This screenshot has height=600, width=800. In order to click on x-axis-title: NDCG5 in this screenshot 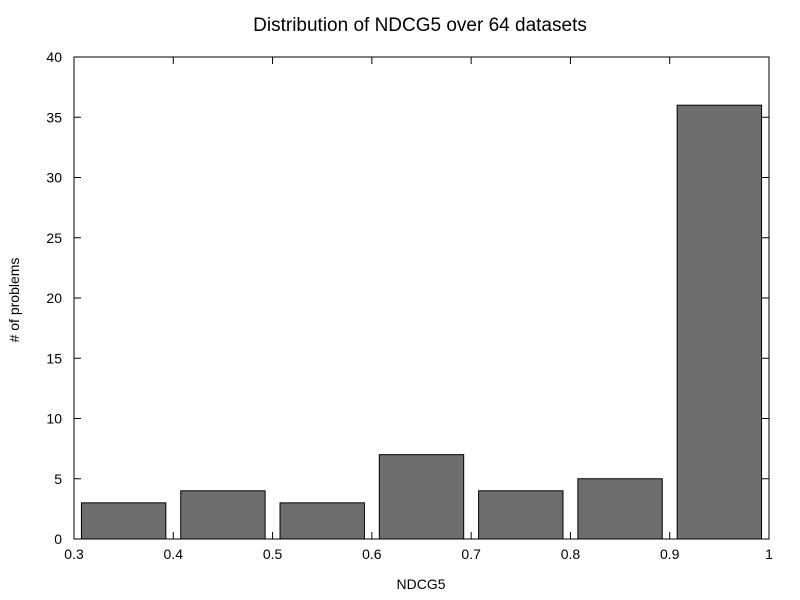, I will do `click(420, 584)`.